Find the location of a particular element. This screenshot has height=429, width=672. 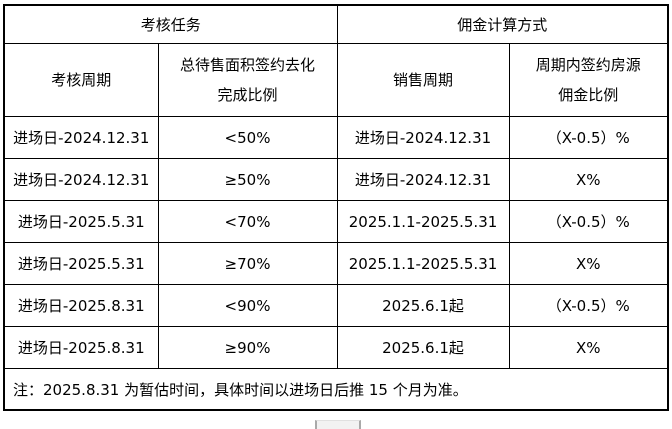

cell-completion-ratio: ≥50% is located at coordinates (247, 179).